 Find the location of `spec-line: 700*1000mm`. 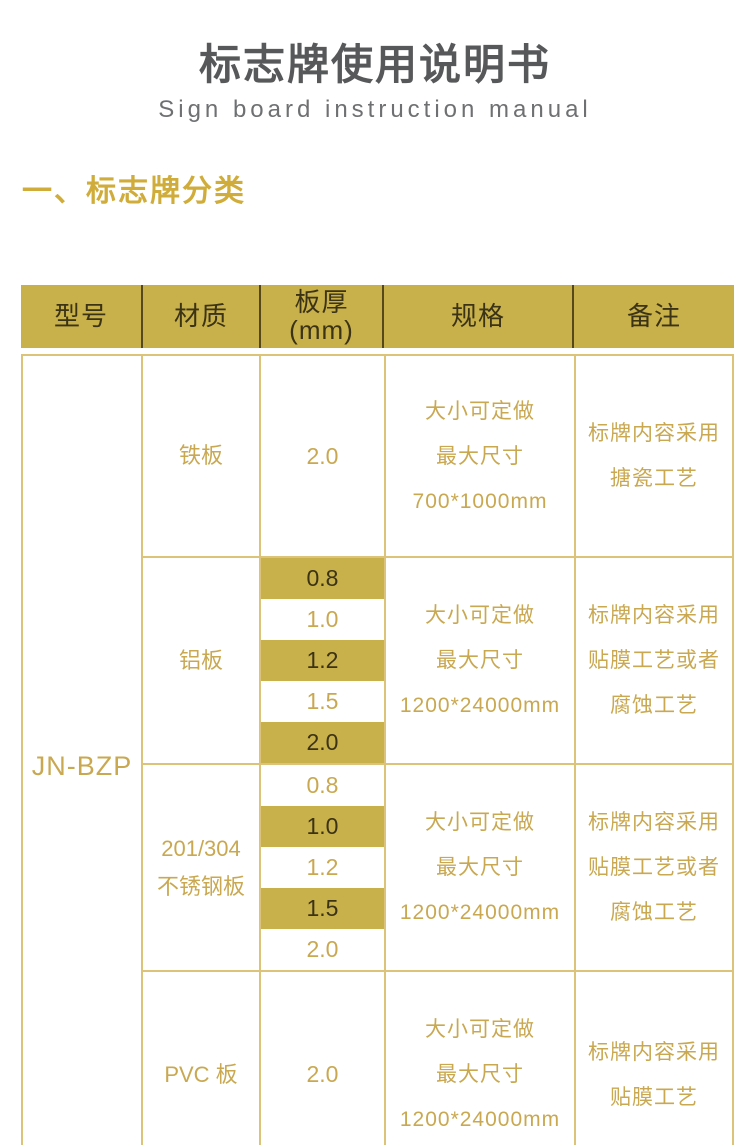

spec-line: 700*1000mm is located at coordinates (480, 501).